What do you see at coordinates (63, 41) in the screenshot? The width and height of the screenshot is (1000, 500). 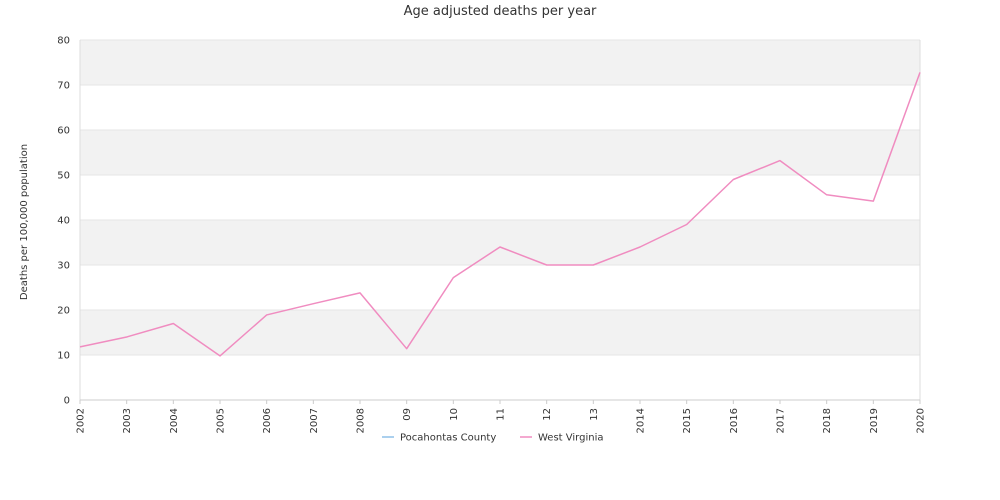 I see `y-tick-label: 80` at bounding box center [63, 41].